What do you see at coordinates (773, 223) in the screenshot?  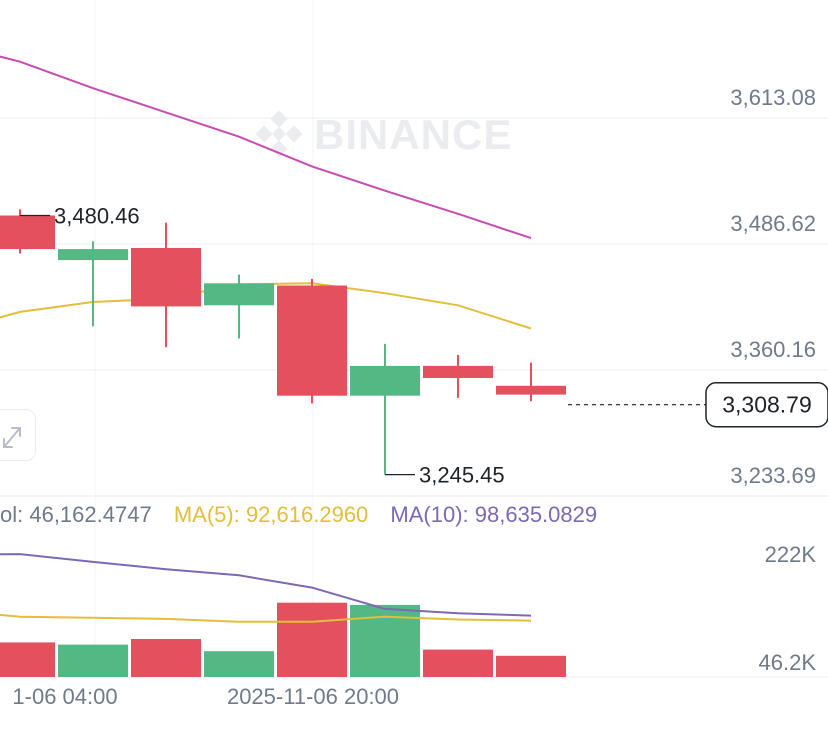 I see `price-tick-label: 3,486.62` at bounding box center [773, 223].